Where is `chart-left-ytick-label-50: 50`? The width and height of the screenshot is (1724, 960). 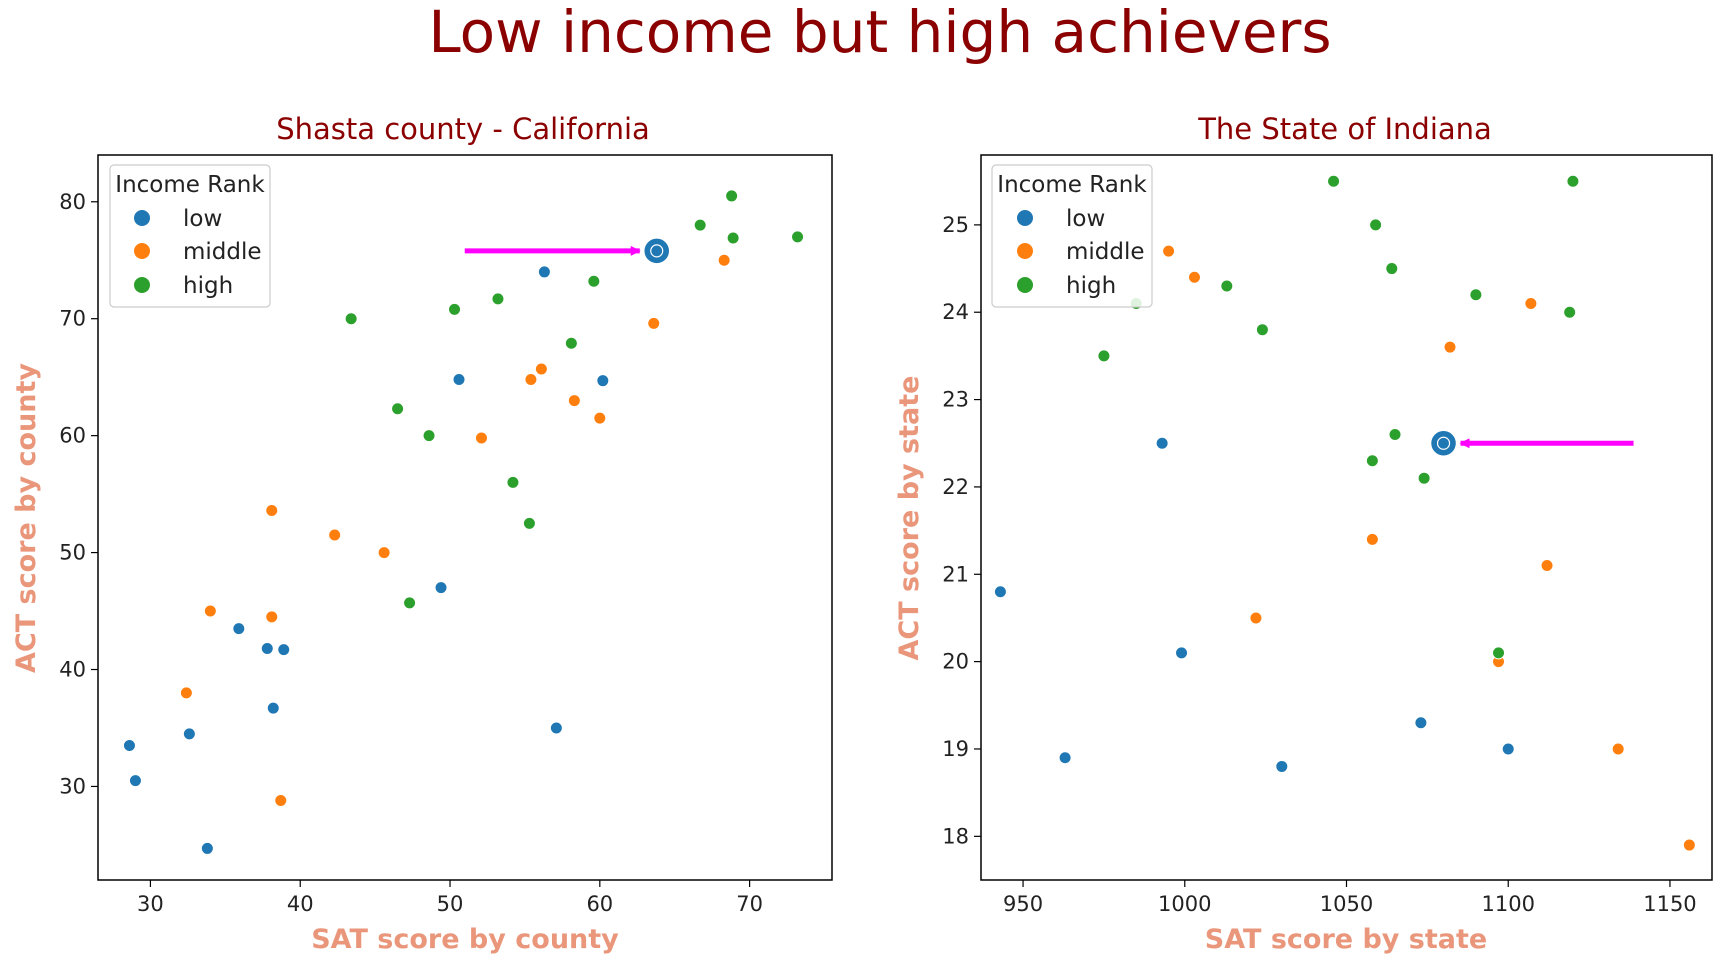 chart-left-ytick-label-50: 50 is located at coordinates (72, 553).